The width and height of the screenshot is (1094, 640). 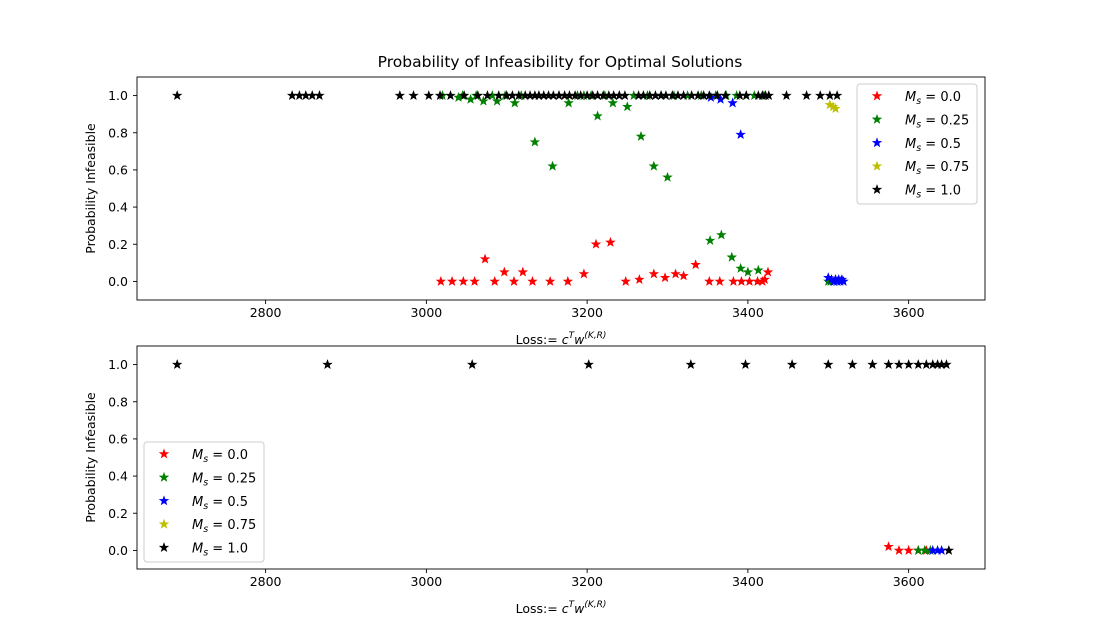 What do you see at coordinates (933, 98) in the screenshot?
I see `legend-label: Ms = 0.0` at bounding box center [933, 98].